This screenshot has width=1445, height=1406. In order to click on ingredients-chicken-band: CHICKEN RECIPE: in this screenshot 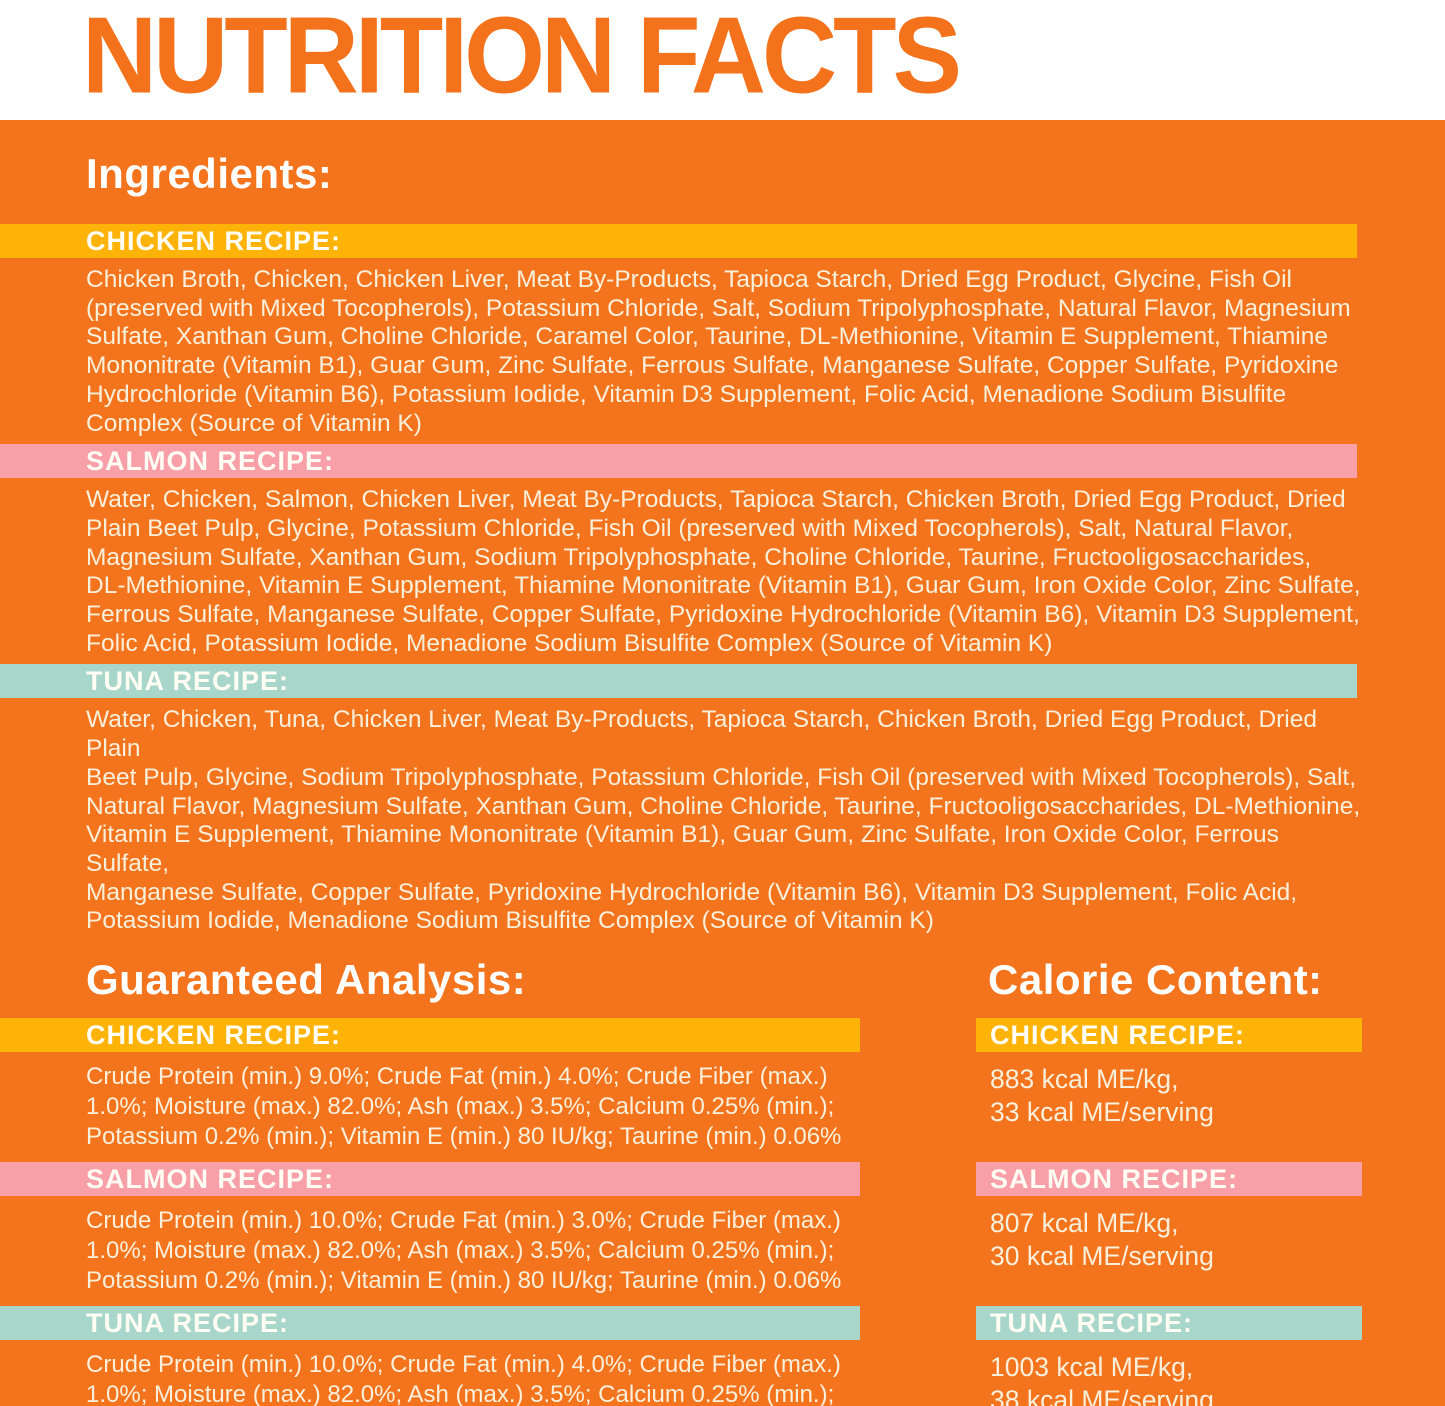, I will do `click(678, 241)`.